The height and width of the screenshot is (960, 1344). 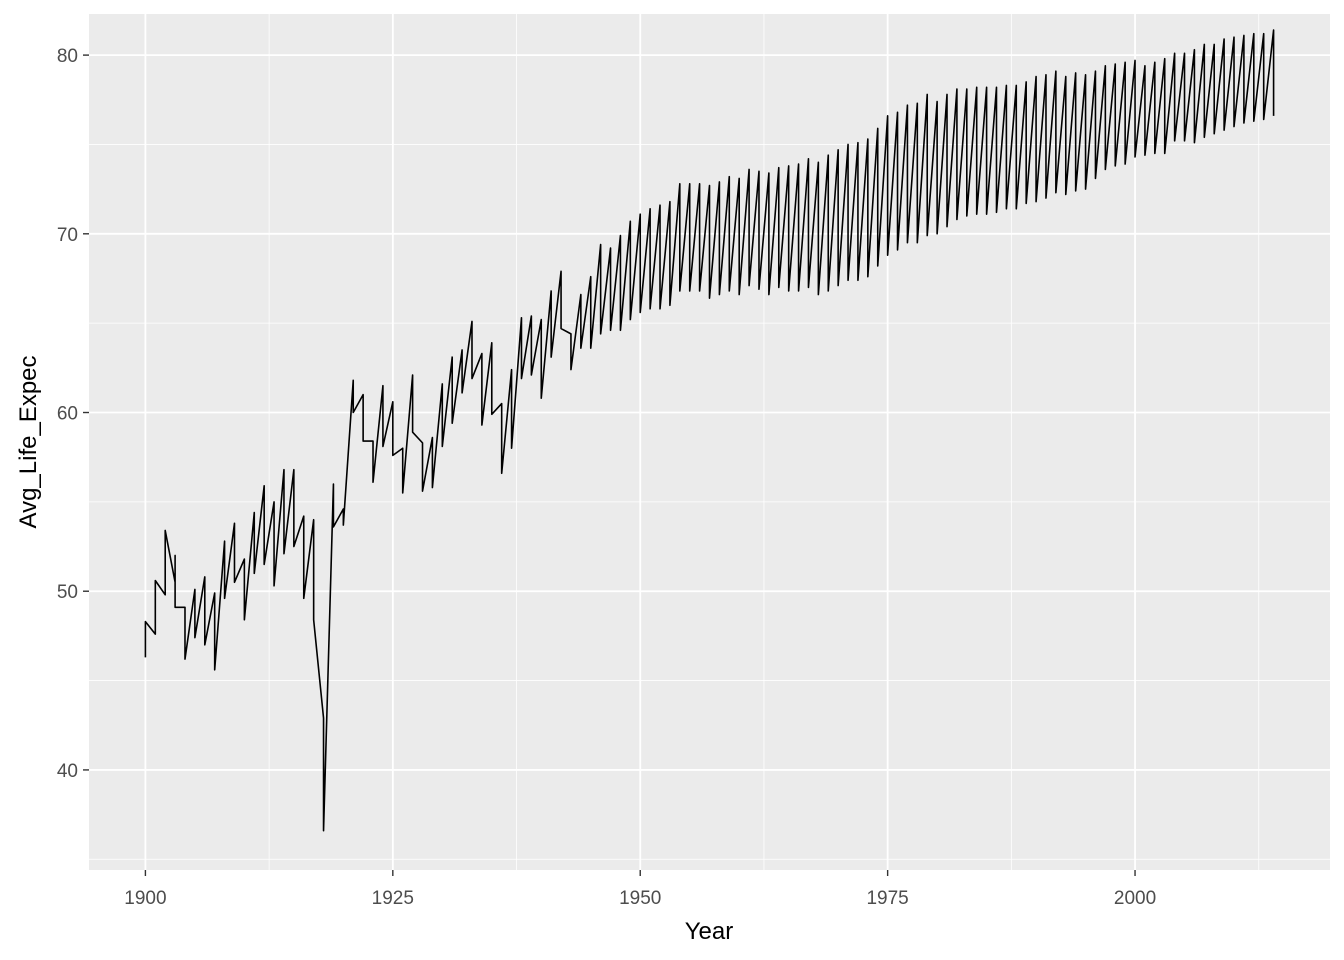 I want to click on y-tick-label: 70, so click(x=67, y=235).